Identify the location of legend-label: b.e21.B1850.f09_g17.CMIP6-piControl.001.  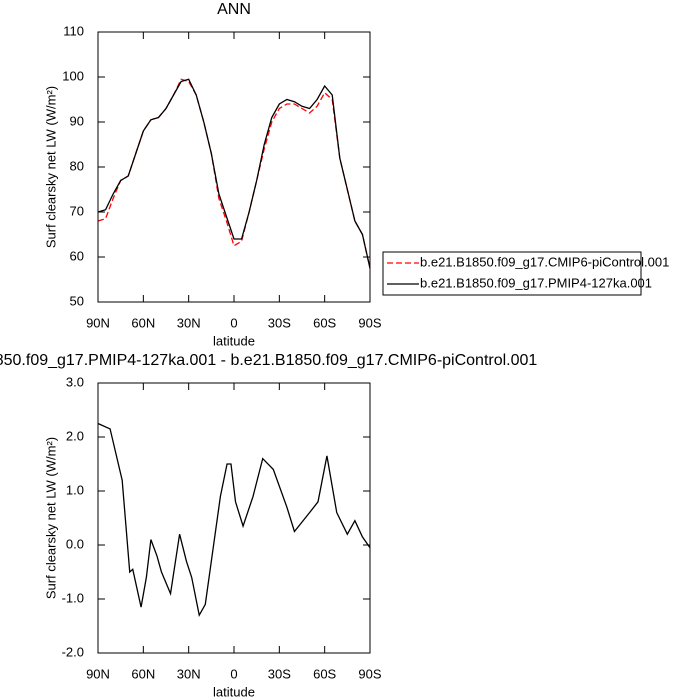
(544, 261).